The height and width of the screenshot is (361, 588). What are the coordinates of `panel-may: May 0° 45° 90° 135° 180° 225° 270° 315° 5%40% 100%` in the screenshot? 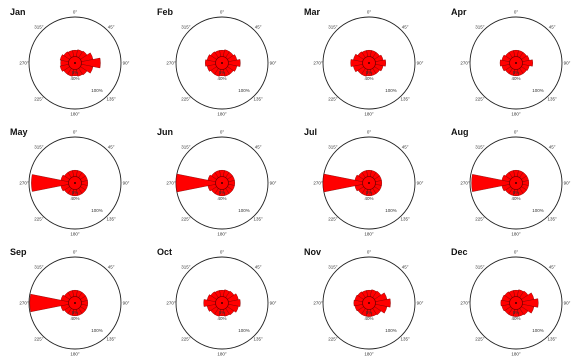 It's located at (70, 182).